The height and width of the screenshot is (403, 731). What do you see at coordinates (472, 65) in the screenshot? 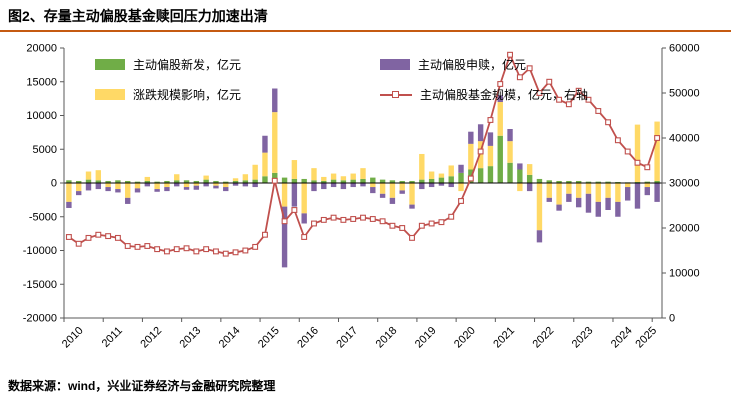
I see `legend-label-subscription-redemption: 主动偏股申赎，亿元` at bounding box center [472, 65].